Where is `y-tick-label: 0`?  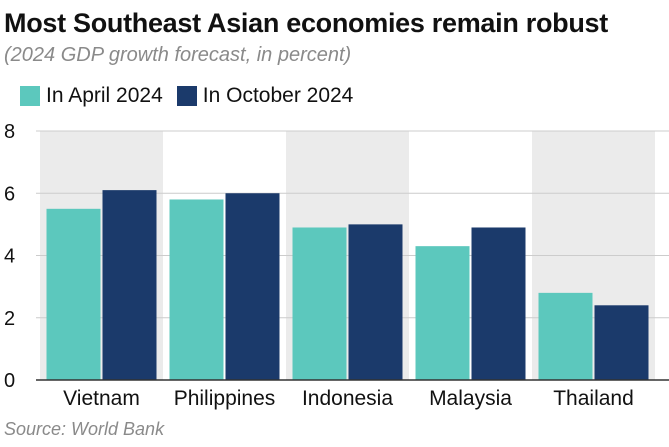
y-tick-label: 0 is located at coordinates (9, 381).